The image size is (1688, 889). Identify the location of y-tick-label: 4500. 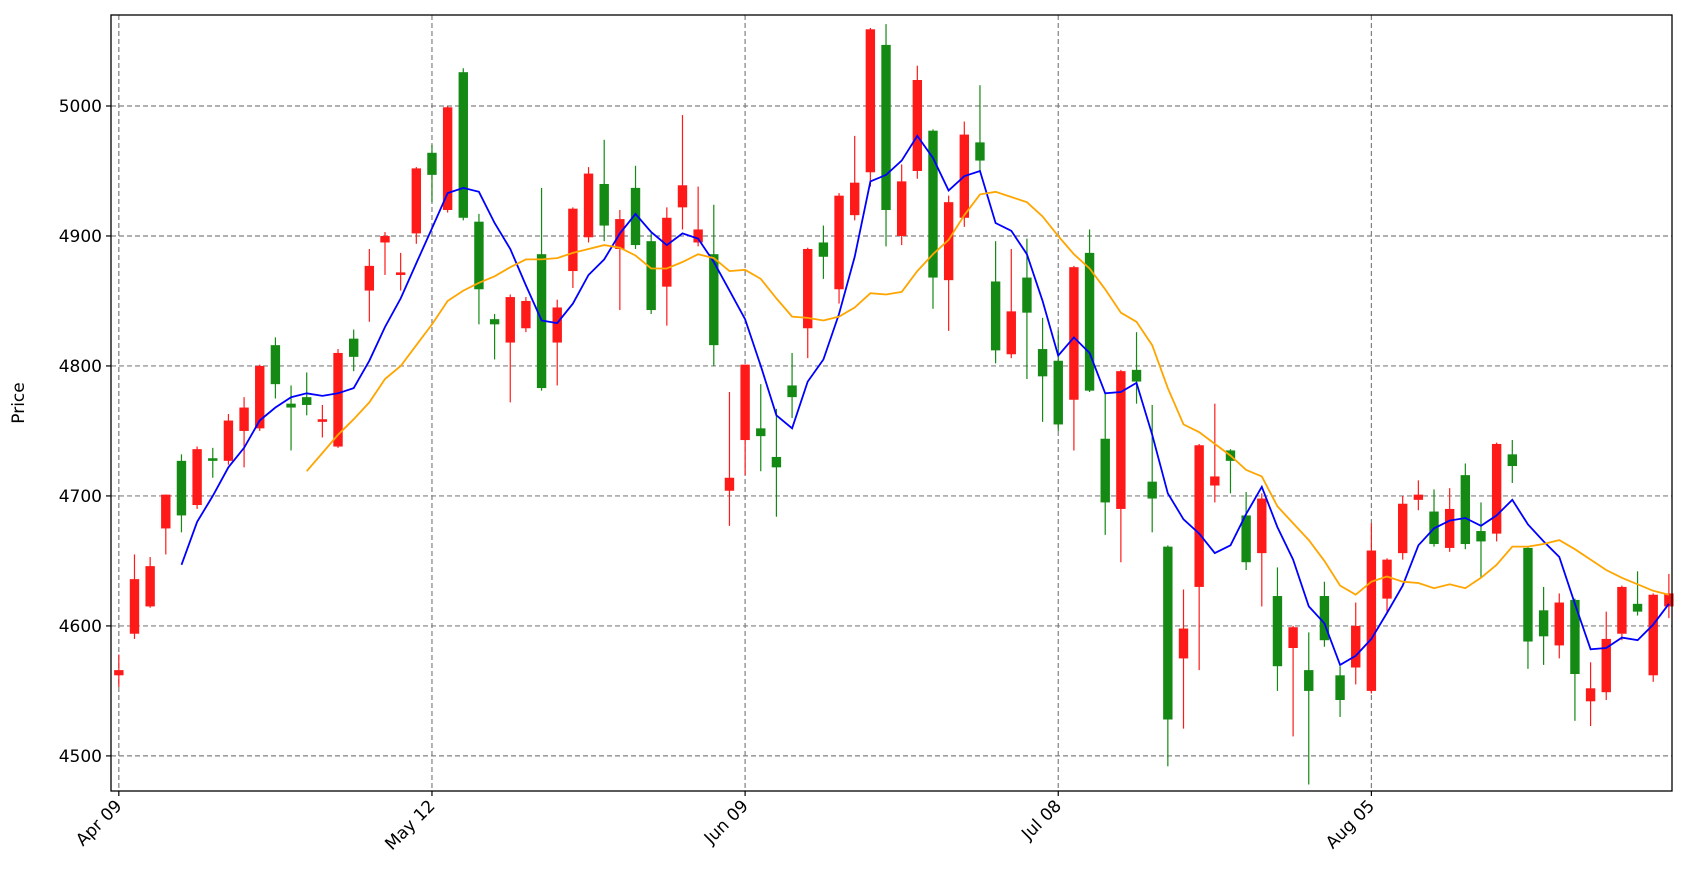
(80, 757).